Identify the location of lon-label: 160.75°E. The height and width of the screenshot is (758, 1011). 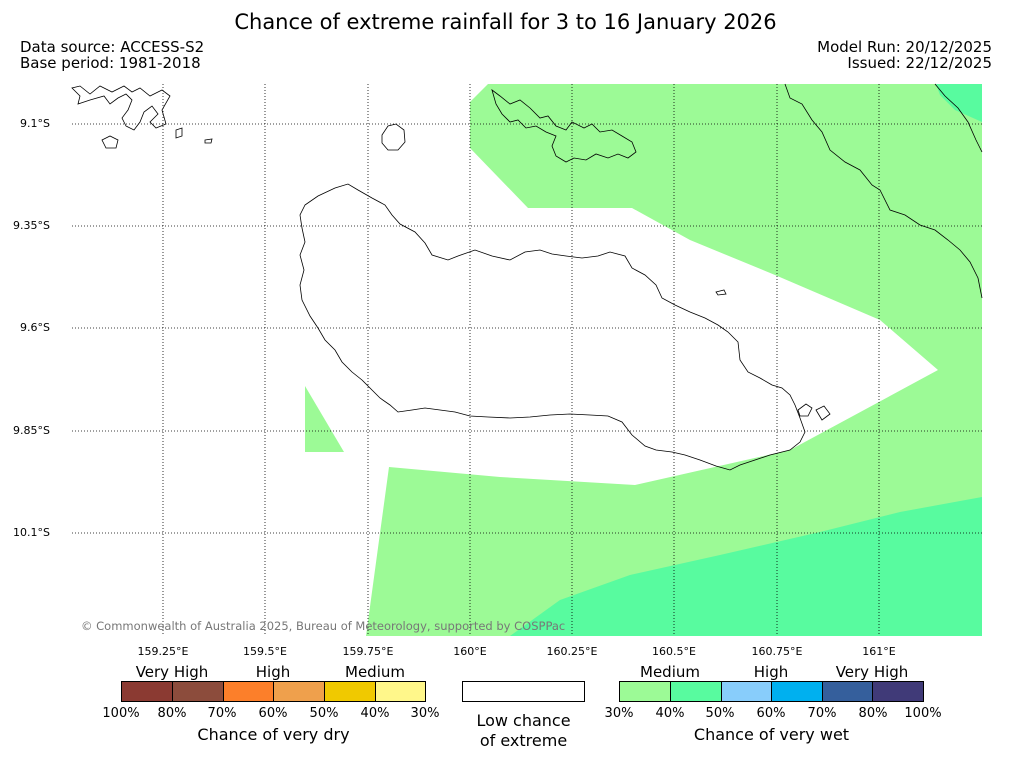
(777, 651).